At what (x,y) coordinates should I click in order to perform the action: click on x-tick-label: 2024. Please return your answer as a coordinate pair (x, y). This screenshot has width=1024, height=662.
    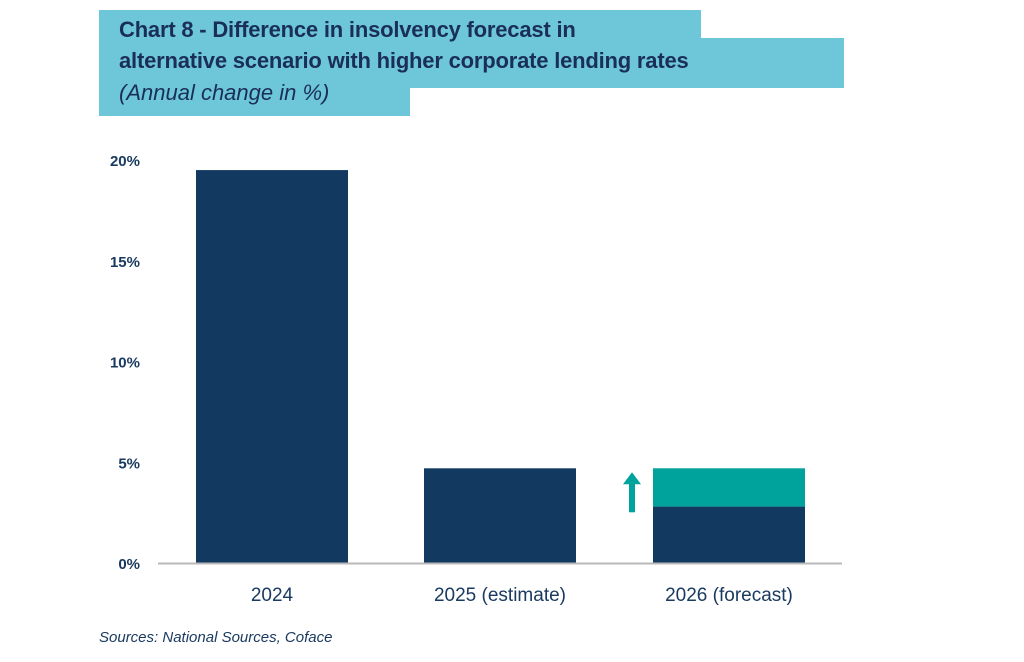
    Looking at the image, I should click on (272, 595).